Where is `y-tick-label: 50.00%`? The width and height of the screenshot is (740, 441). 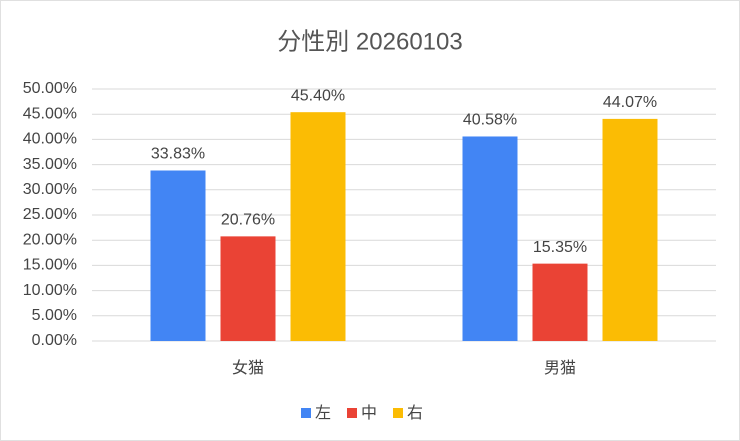
y-tick-label: 50.00% is located at coordinates (50, 88).